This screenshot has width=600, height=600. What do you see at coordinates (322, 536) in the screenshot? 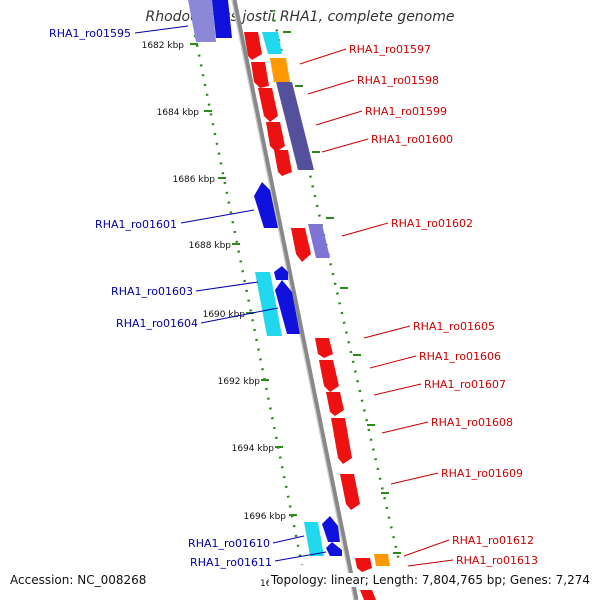
I see `gene-ro01610` at bounding box center [322, 536].